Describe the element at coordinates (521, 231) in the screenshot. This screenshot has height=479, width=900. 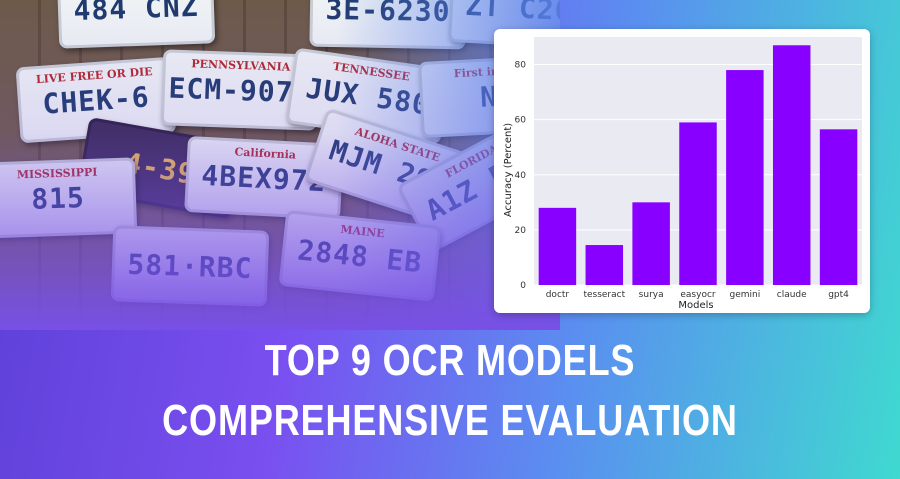
I see `y-tick-label: 20` at that location.